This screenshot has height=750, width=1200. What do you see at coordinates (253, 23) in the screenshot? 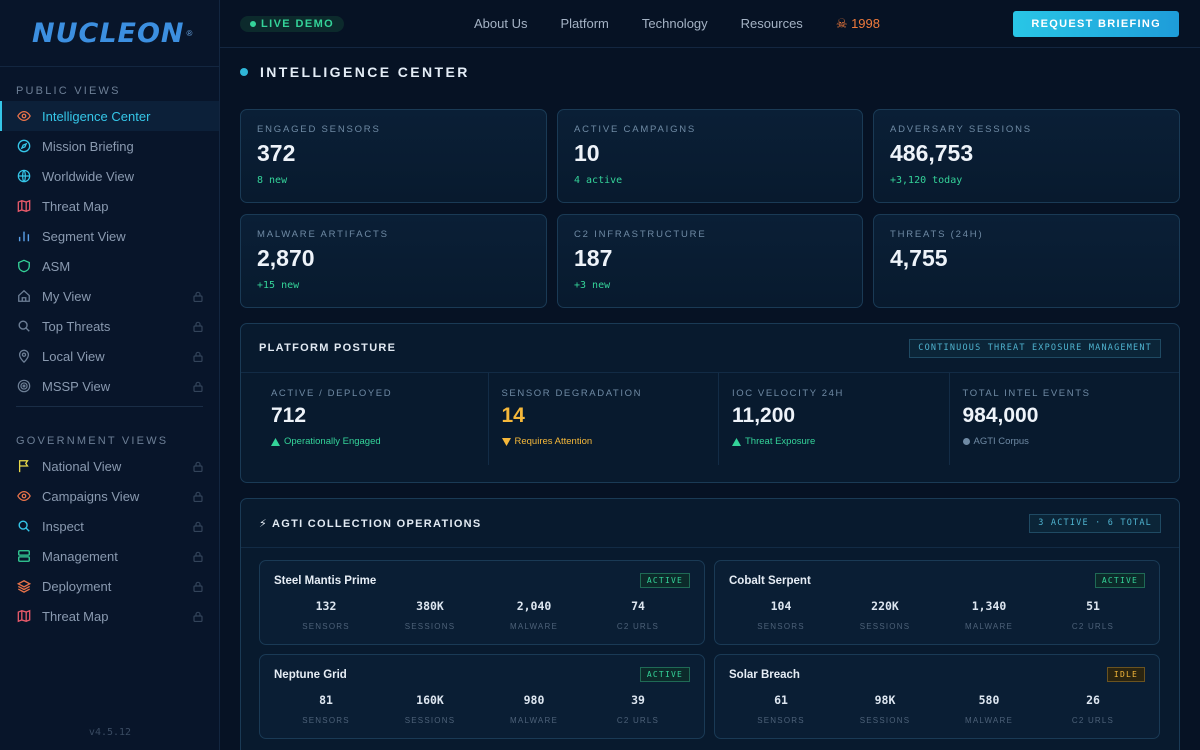
I see `live-dot-icon` at bounding box center [253, 23].